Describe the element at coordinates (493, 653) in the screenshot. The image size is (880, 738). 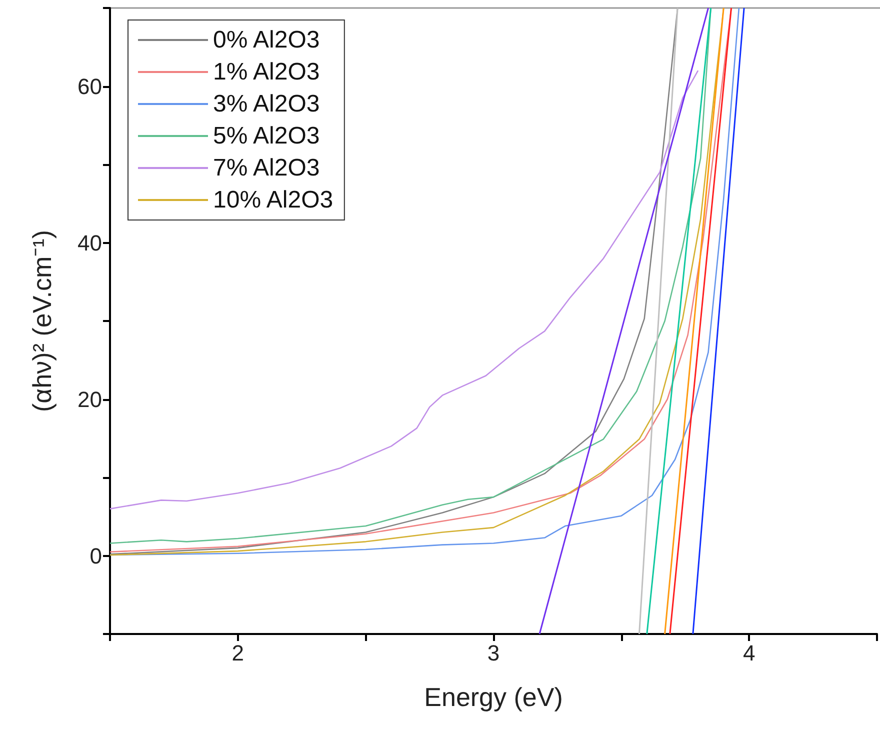
I see `x-tick-label: 3` at that location.